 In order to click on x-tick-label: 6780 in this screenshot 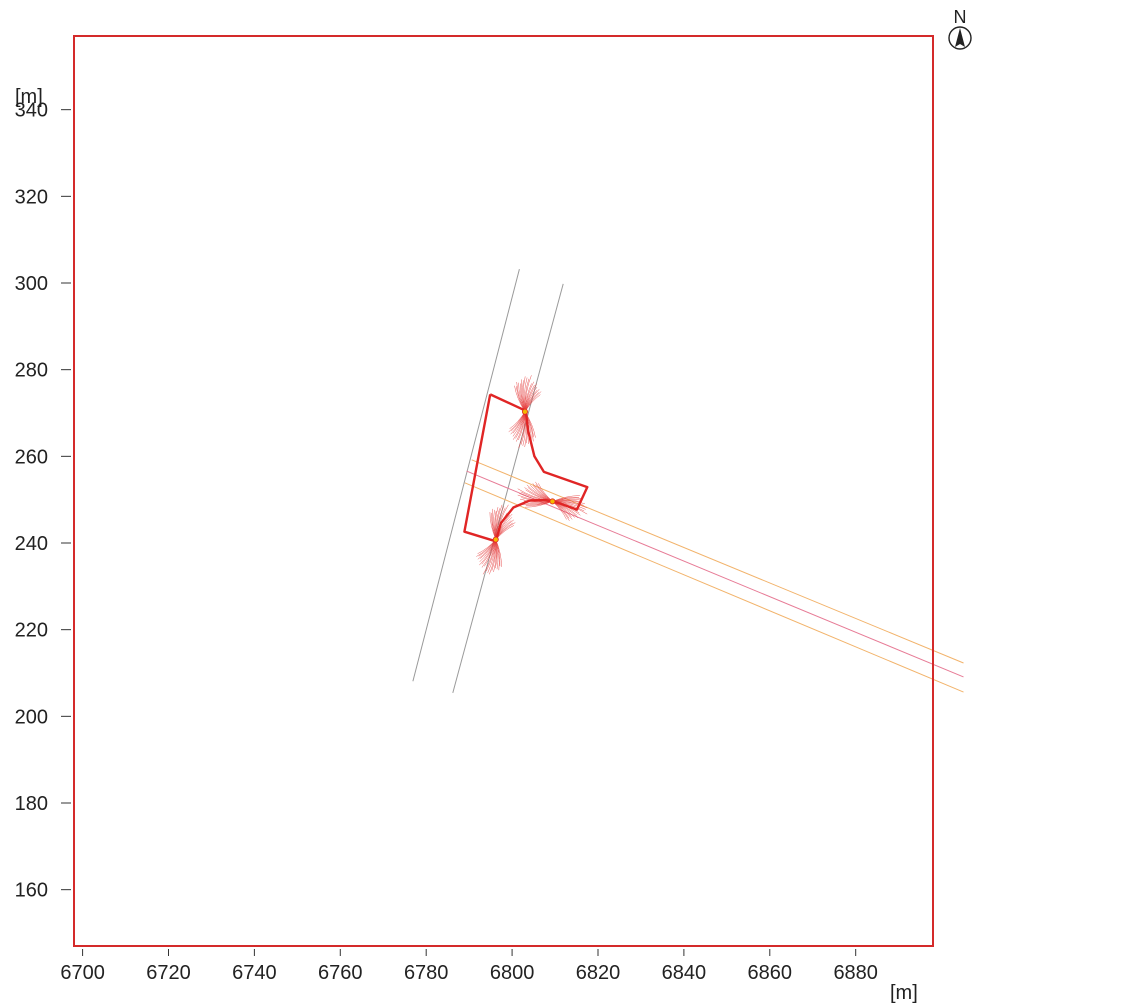, I will do `click(426, 973)`.